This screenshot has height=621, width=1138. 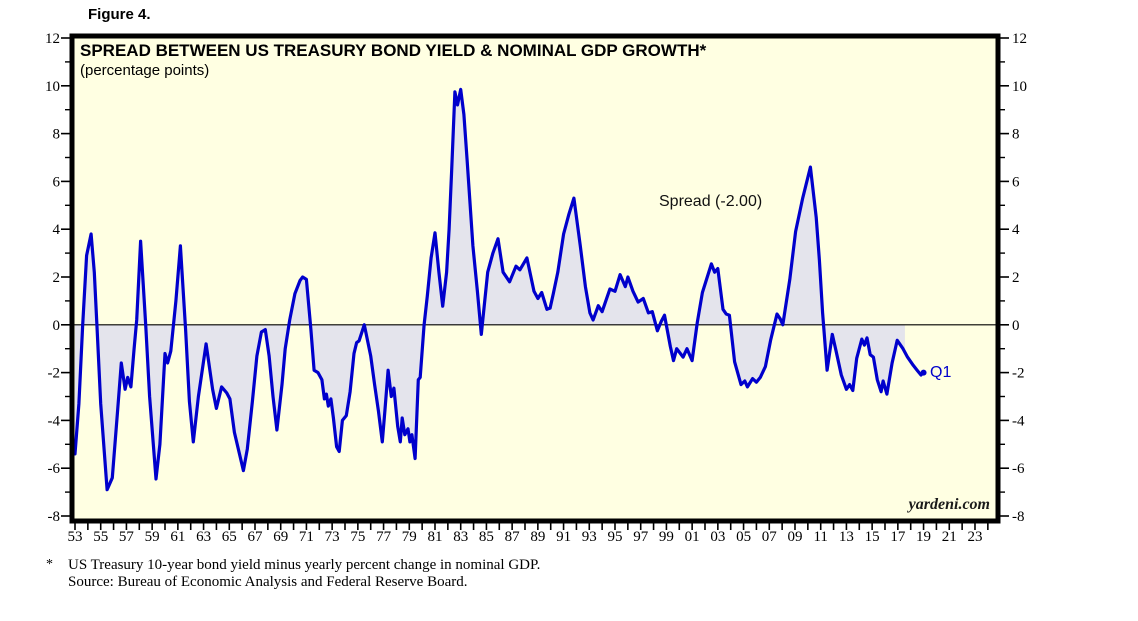 What do you see at coordinates (563, 537) in the screenshot?
I see `x-axis-label: 91` at bounding box center [563, 537].